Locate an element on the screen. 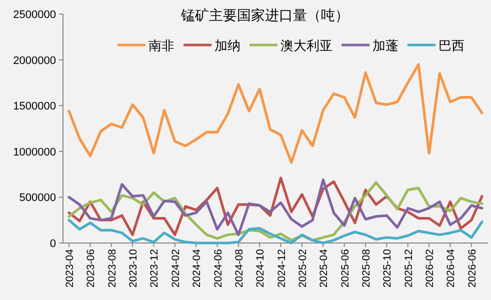 This screenshot has height=300, width=491. legend-label: 巴西 is located at coordinates (451, 45).